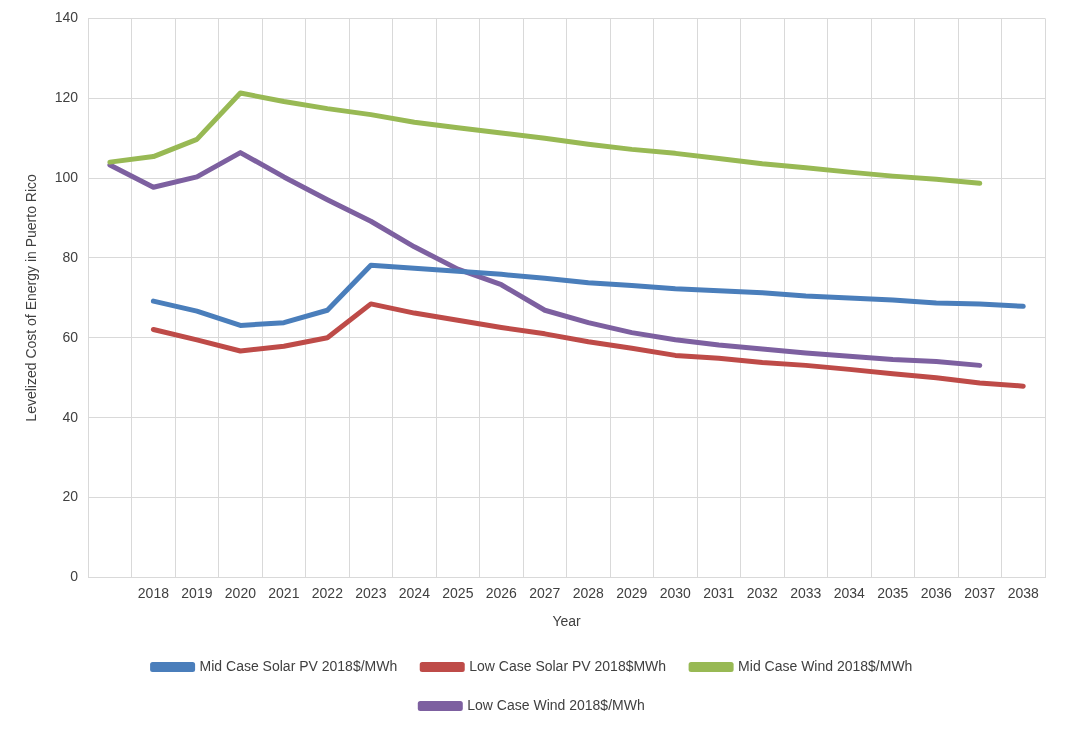  What do you see at coordinates (284, 592) in the screenshot?
I see `x-tick-label: 2021` at bounding box center [284, 592].